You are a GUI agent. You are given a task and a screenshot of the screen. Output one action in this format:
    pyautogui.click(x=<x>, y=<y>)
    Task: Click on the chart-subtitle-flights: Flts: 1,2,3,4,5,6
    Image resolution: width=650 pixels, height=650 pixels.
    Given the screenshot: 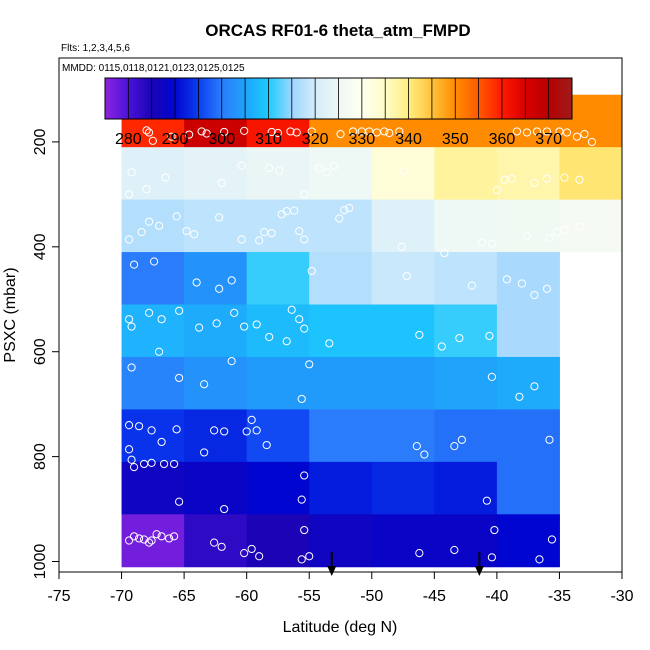 What is the action you would take?
    pyautogui.click(x=95, y=48)
    